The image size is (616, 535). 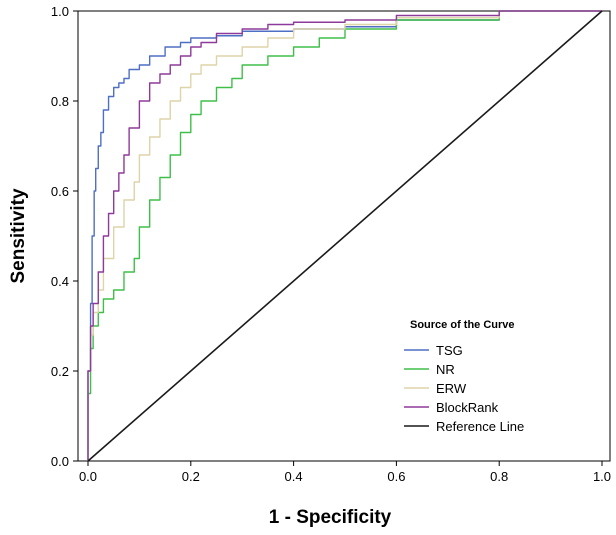 I want to click on x-tick-label: 0.4, so click(x=294, y=476).